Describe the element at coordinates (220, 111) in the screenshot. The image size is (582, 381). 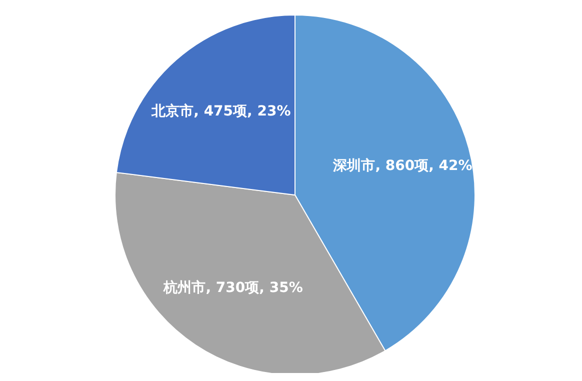
I see `slice-label: 北京市, 475项, 23%` at that location.